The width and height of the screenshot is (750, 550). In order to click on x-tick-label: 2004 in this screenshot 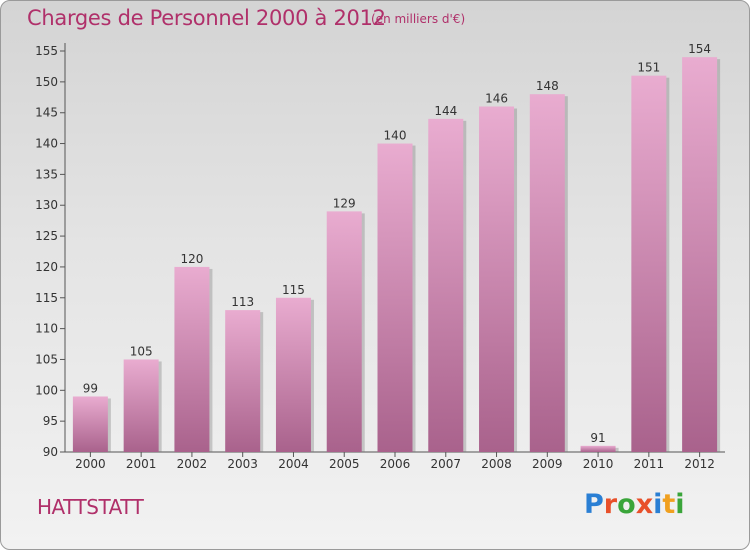, I will do `click(293, 464)`.